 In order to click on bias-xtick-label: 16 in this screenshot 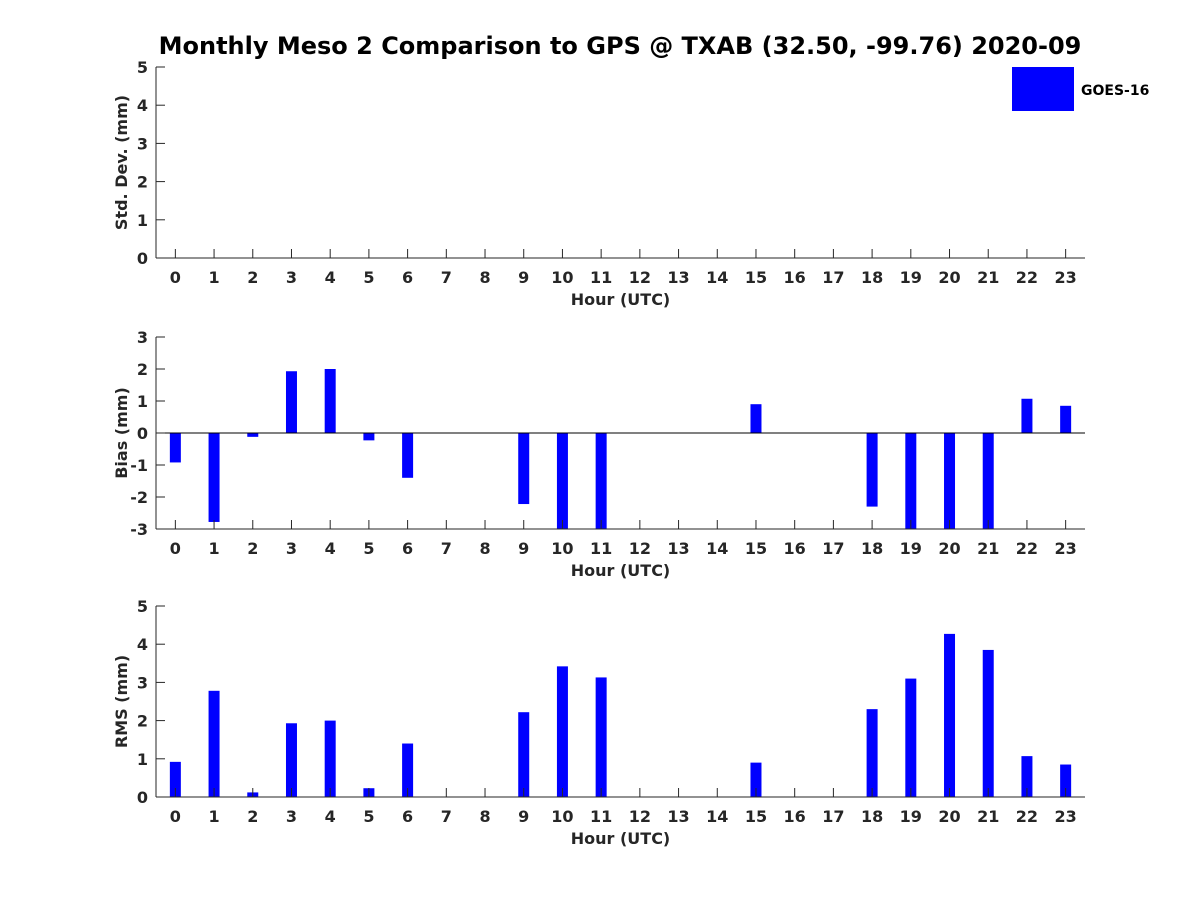, I will do `click(795, 548)`.